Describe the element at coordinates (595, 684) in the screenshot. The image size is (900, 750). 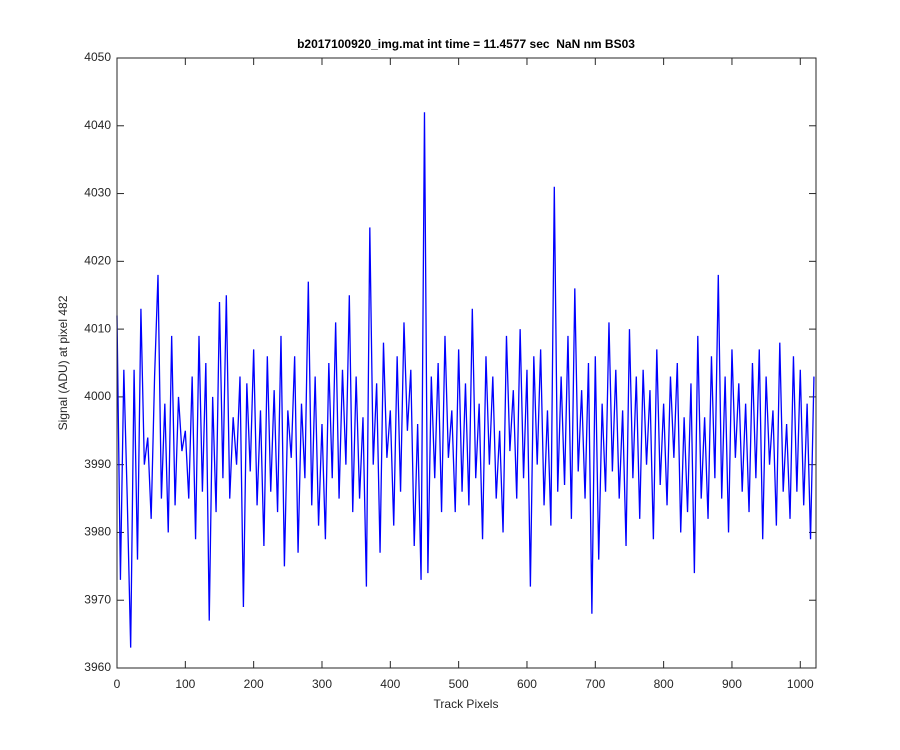
I see `x-tick-label: 700` at that location.